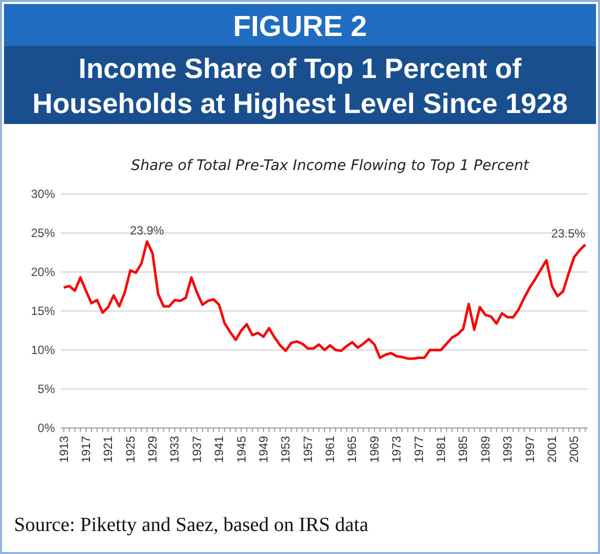 Image resolution: width=600 pixels, height=554 pixels. Describe the element at coordinates (529, 449) in the screenshot. I see `x-tick-label: 1997` at that location.